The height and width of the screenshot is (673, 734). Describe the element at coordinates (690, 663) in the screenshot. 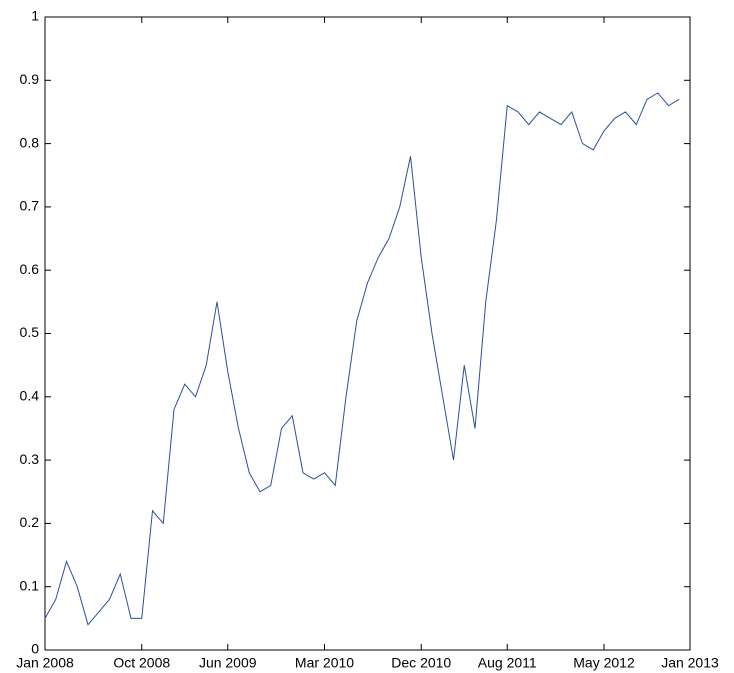

I see `x-tick-label: Jan 2013` at that location.